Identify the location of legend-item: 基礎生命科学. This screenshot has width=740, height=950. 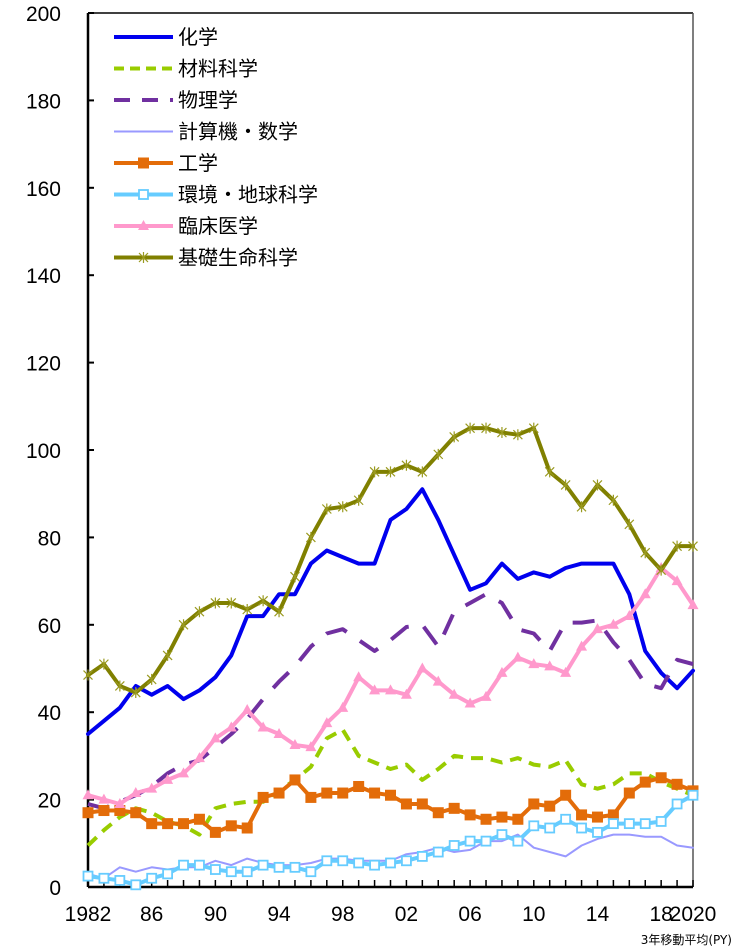
(206, 258).